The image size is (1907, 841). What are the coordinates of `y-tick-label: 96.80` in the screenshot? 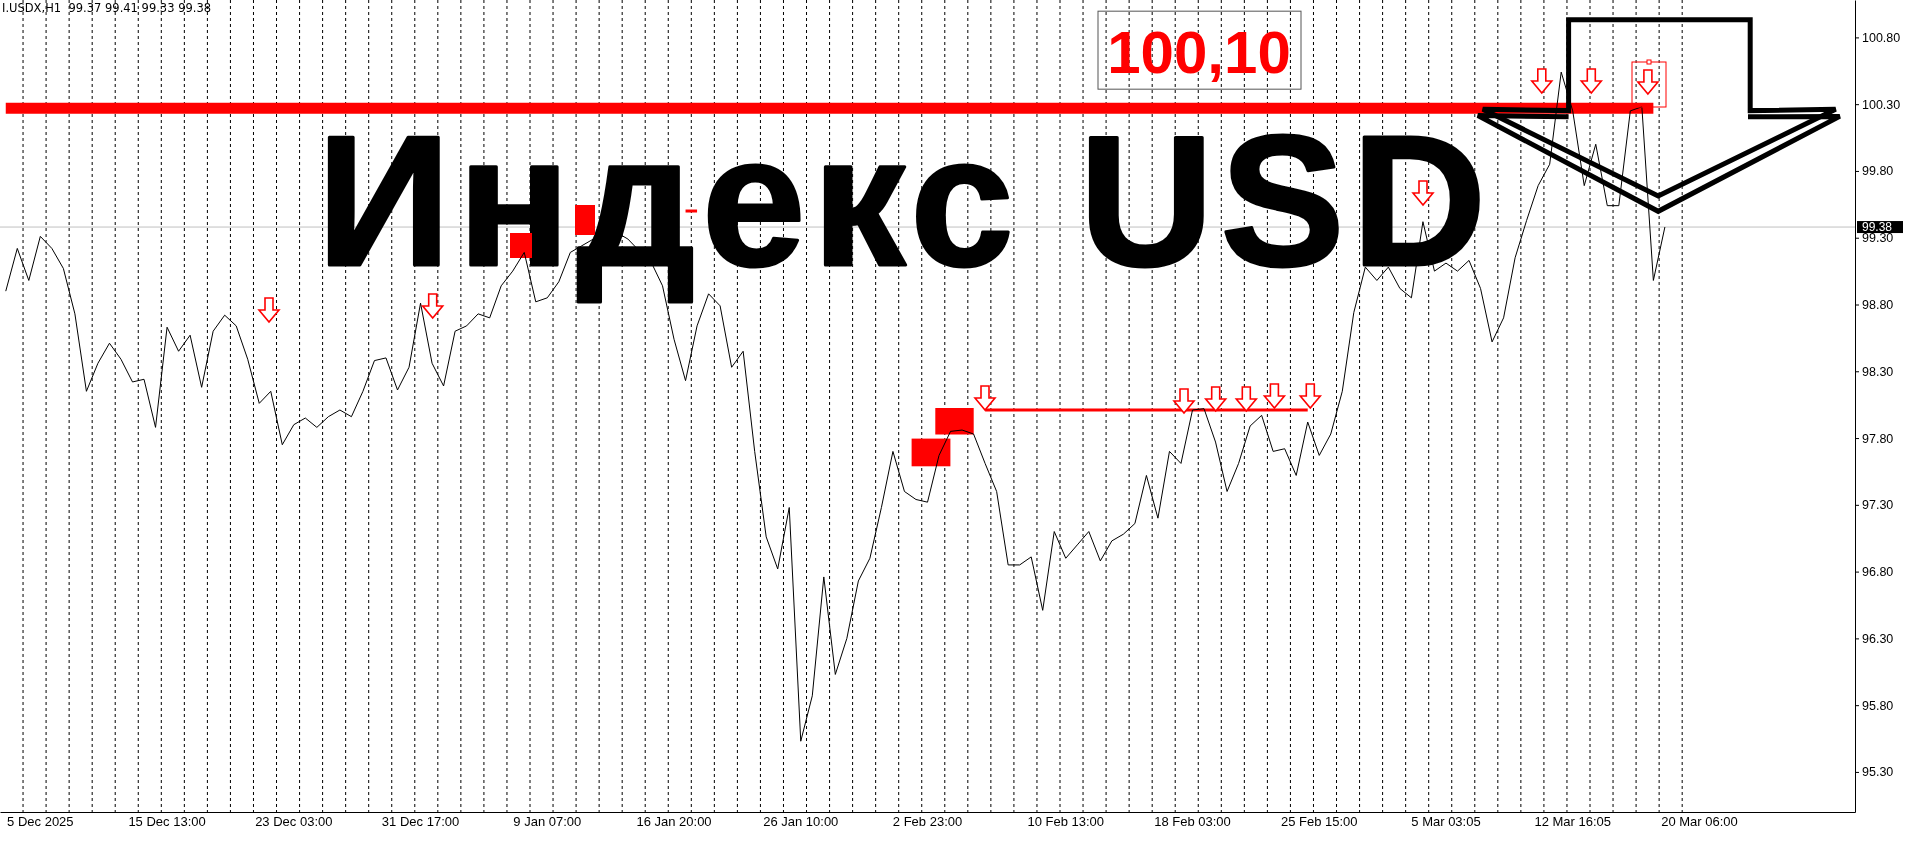 It's located at (1878, 572).